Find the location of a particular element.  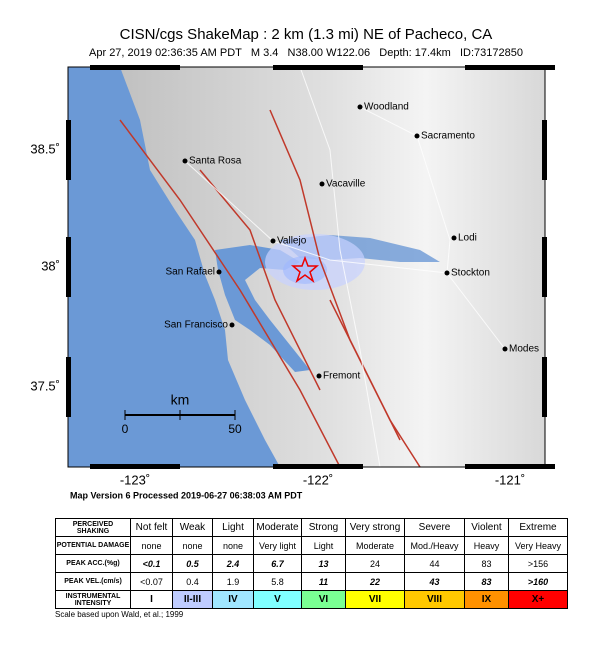

table-cell: Not felt is located at coordinates (151, 527).